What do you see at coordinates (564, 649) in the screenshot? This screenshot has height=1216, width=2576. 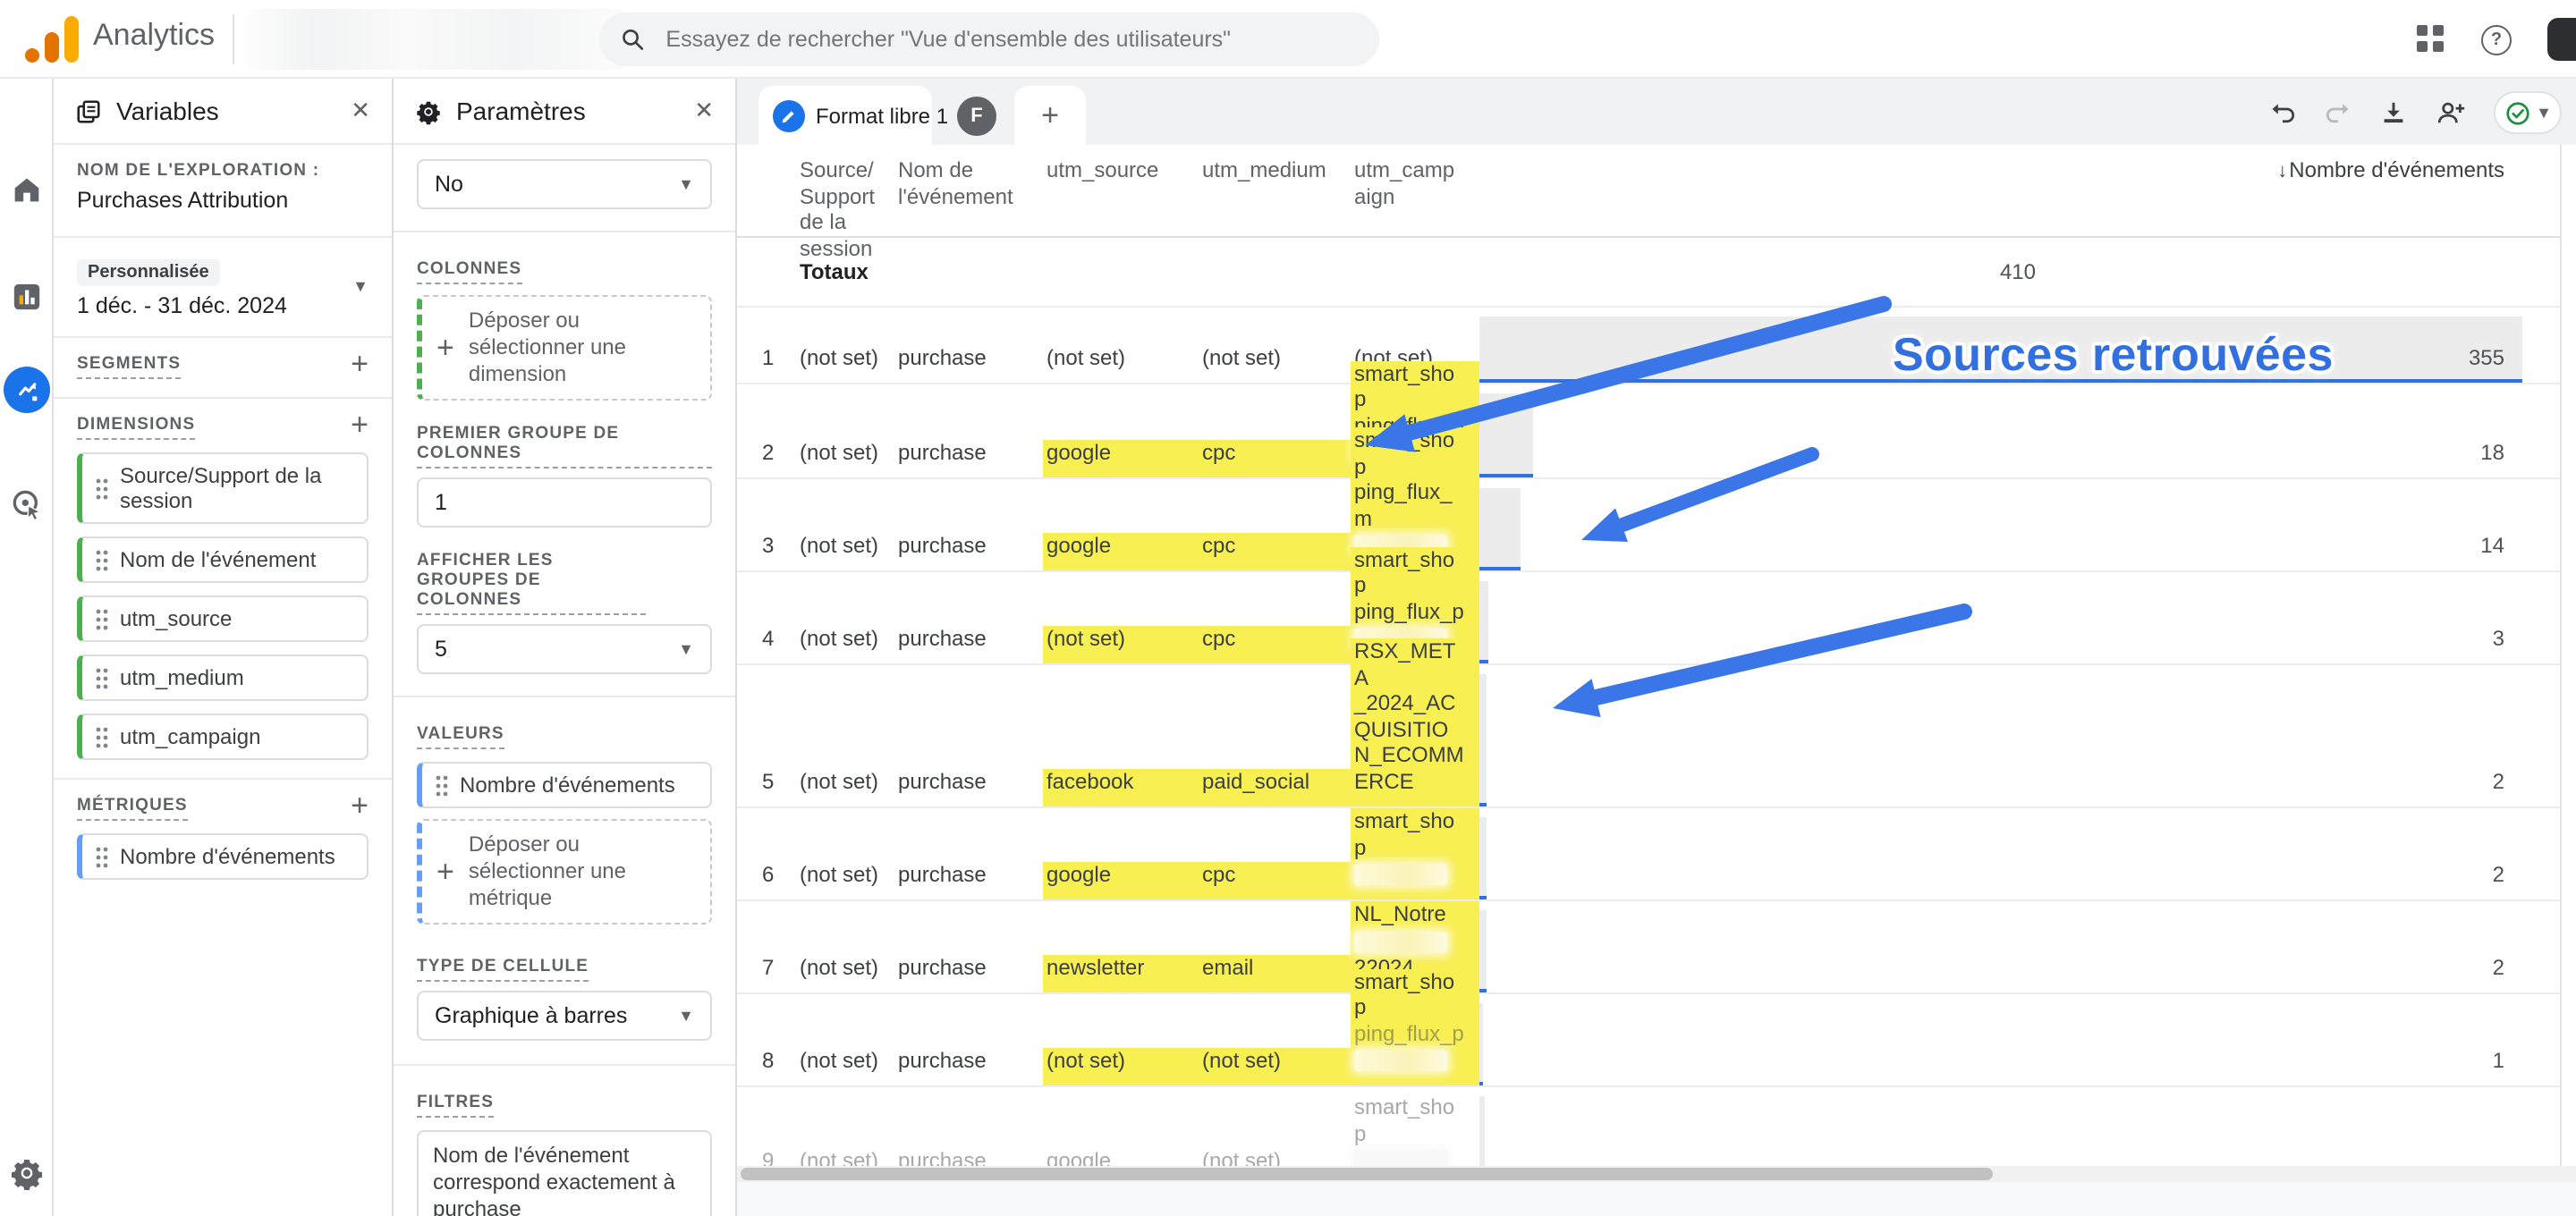 I see `show-col-groups-select: 5 ▼` at bounding box center [564, 649].